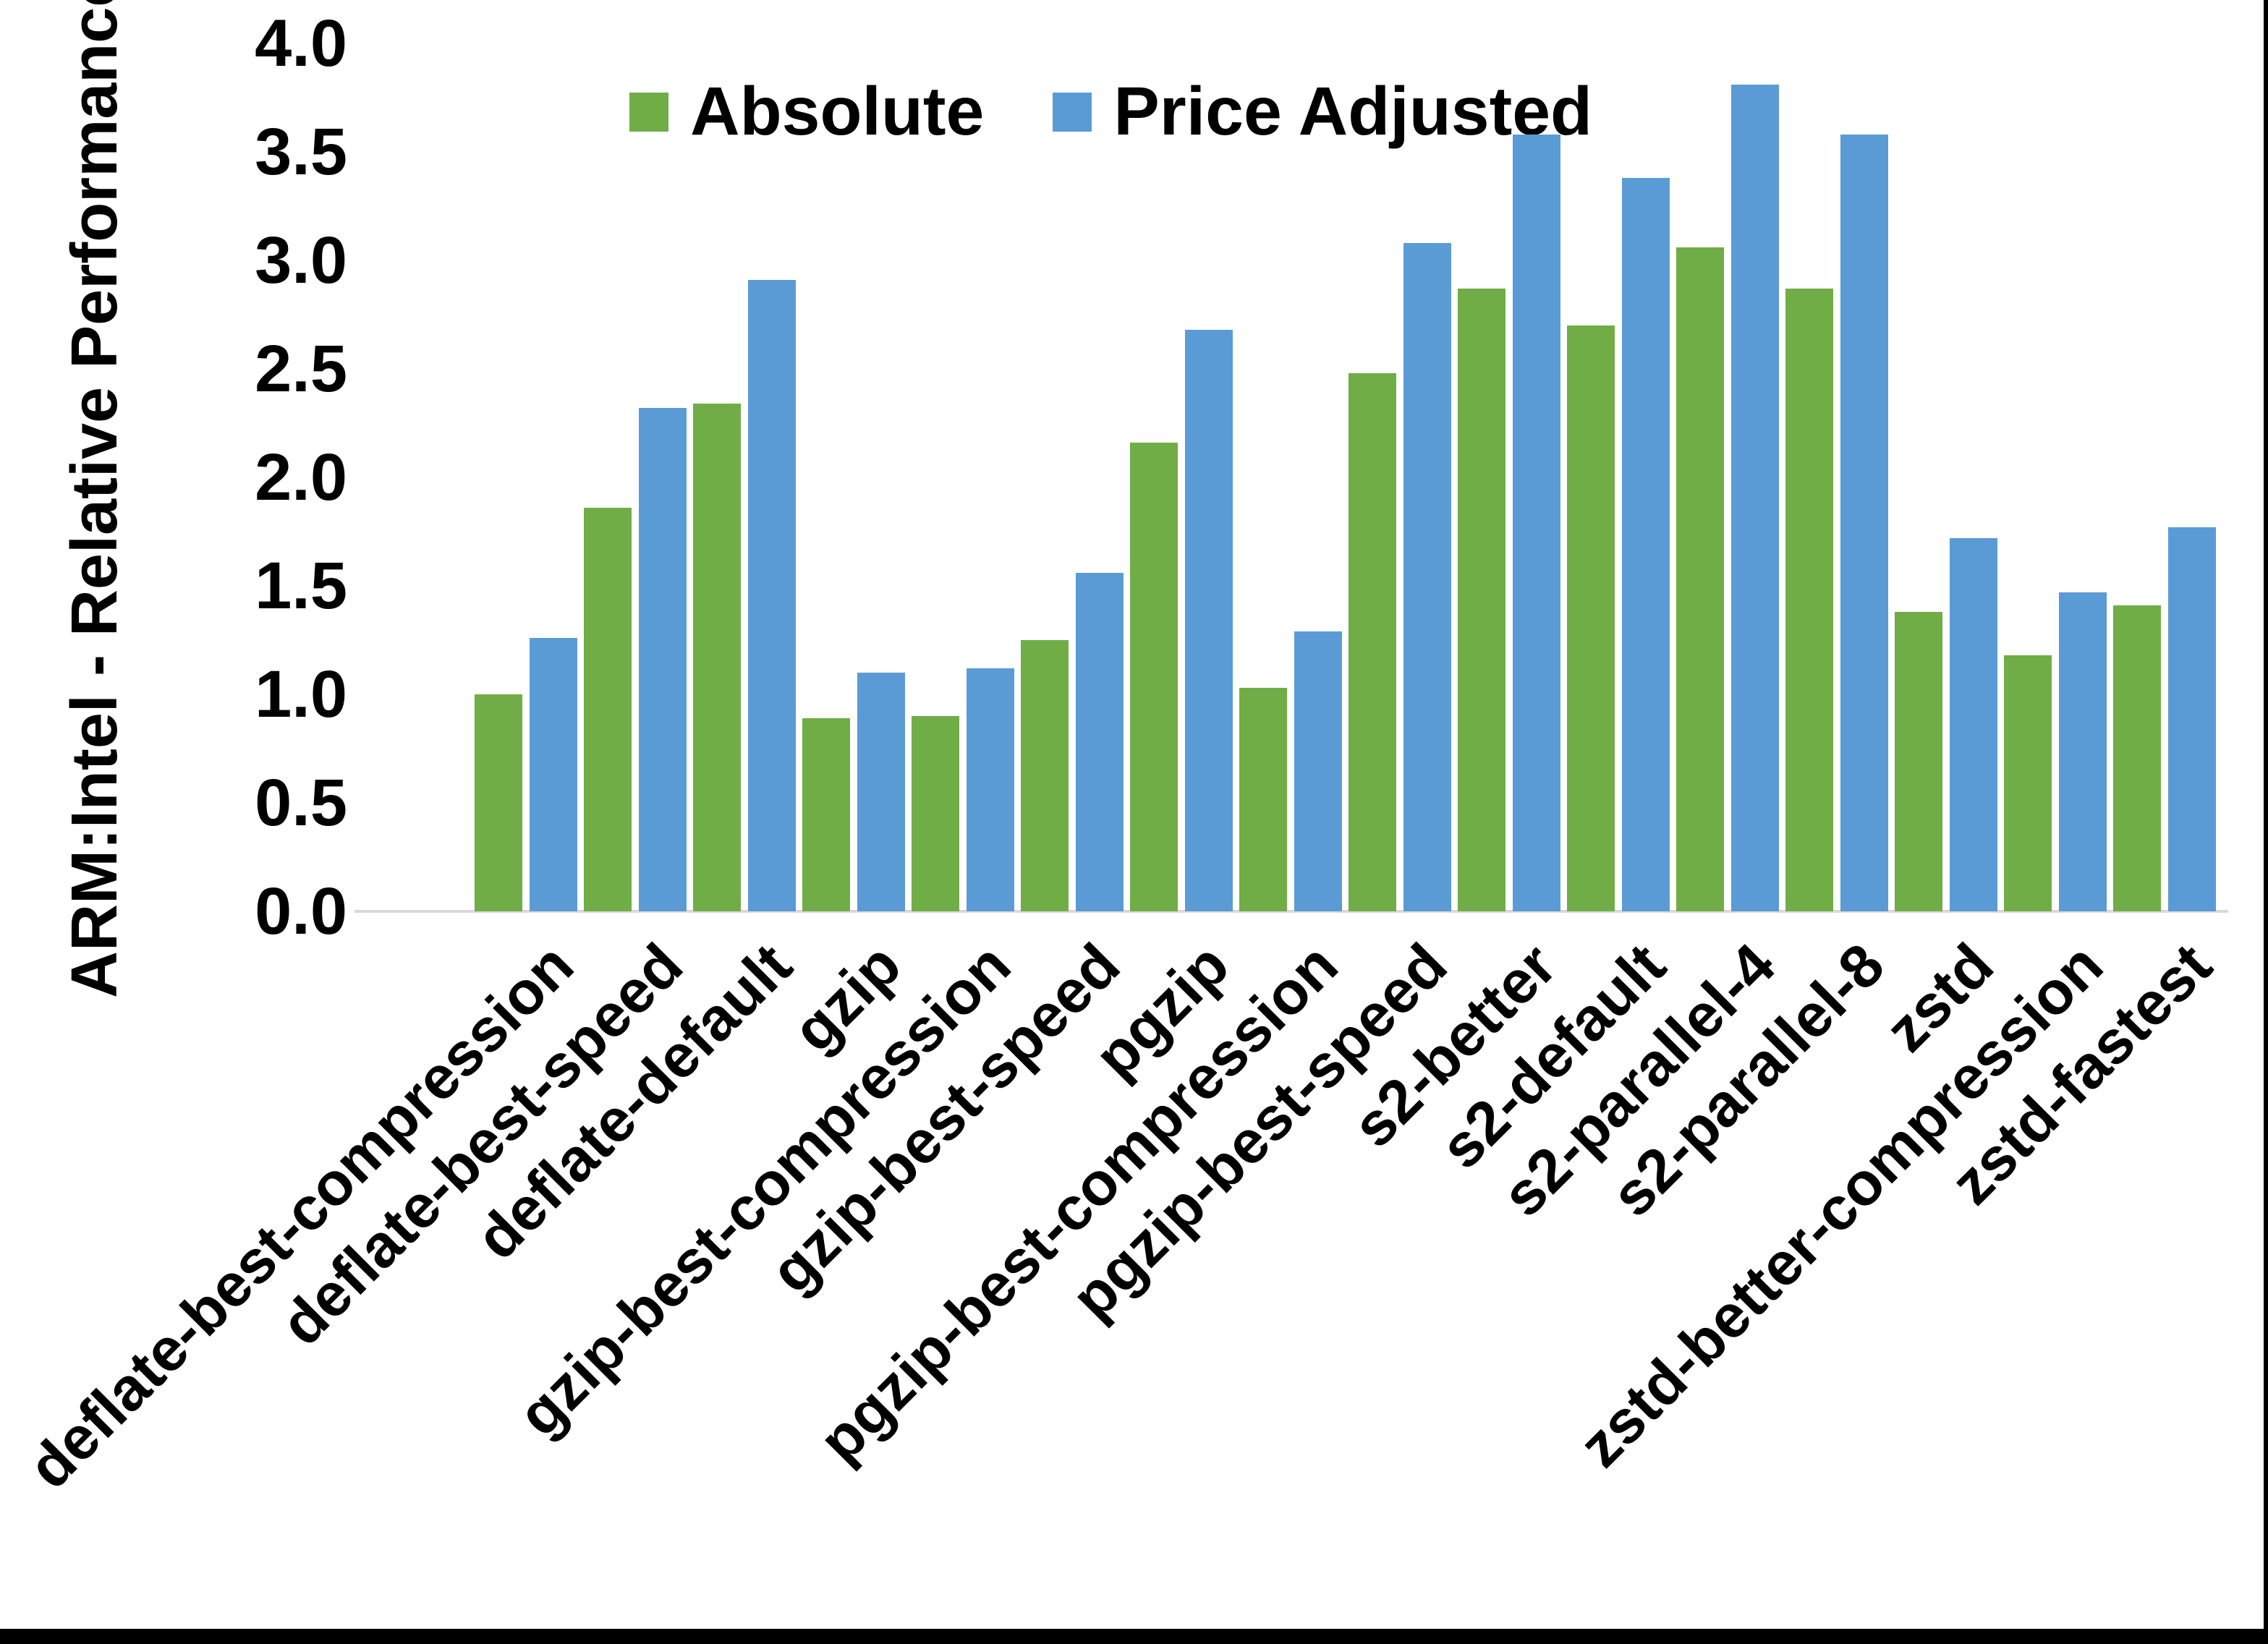  I want to click on bar-price-adjusted-gzip, so click(881, 792).